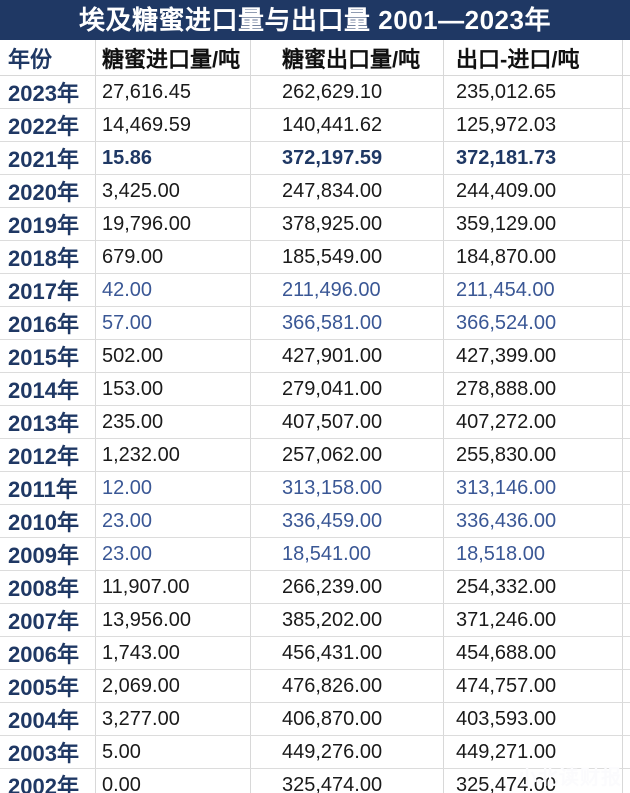 The width and height of the screenshot is (630, 793). I want to click on export-cell: 385,202.00, so click(346, 620).